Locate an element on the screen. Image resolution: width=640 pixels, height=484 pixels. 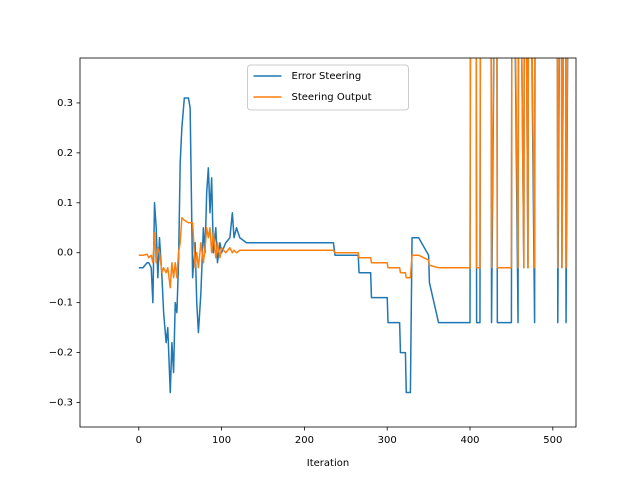
legend-box is located at coordinates (328, 87).